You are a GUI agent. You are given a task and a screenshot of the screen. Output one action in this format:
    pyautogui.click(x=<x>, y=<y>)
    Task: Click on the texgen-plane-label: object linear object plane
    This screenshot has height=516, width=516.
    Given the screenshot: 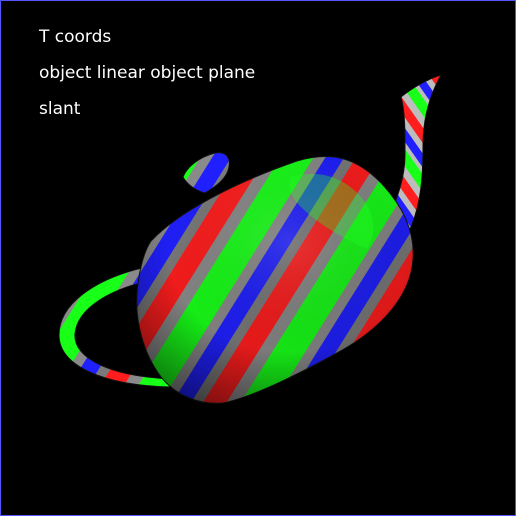 What is the action you would take?
    pyautogui.click(x=147, y=73)
    